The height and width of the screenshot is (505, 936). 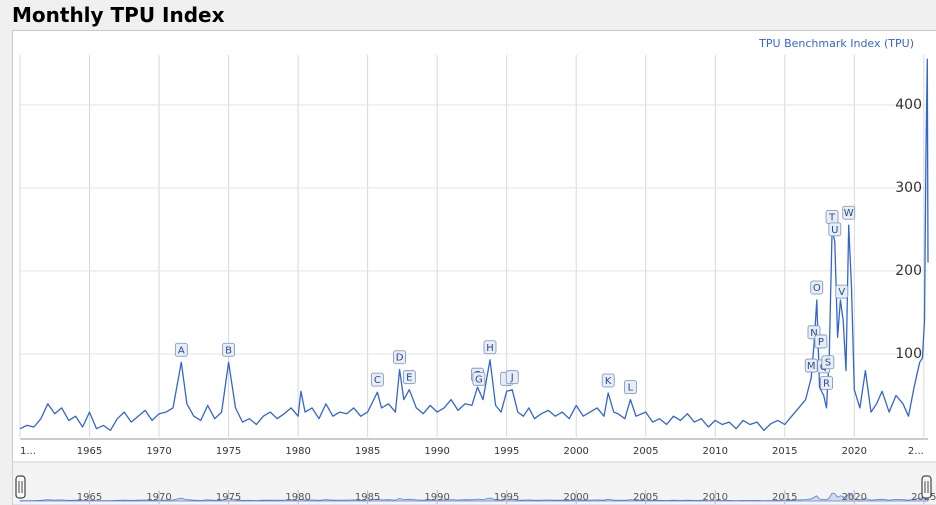 What do you see at coordinates (645, 451) in the screenshot?
I see `x-tick-label: 2005` at bounding box center [645, 451].